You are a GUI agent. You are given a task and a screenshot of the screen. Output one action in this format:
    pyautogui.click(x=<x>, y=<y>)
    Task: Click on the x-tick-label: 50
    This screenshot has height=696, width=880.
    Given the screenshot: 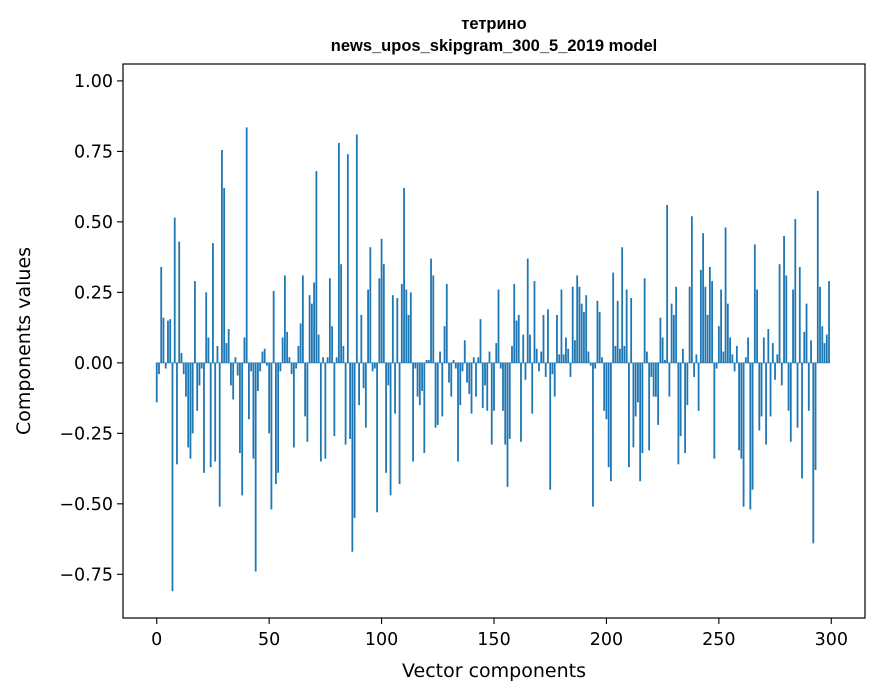 What is the action you would take?
    pyautogui.click(x=269, y=640)
    